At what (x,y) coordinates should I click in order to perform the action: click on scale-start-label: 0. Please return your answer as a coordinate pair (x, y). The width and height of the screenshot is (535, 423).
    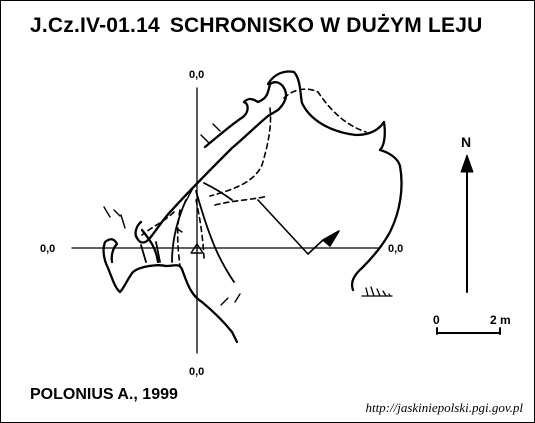
    Looking at the image, I should click on (436, 320).